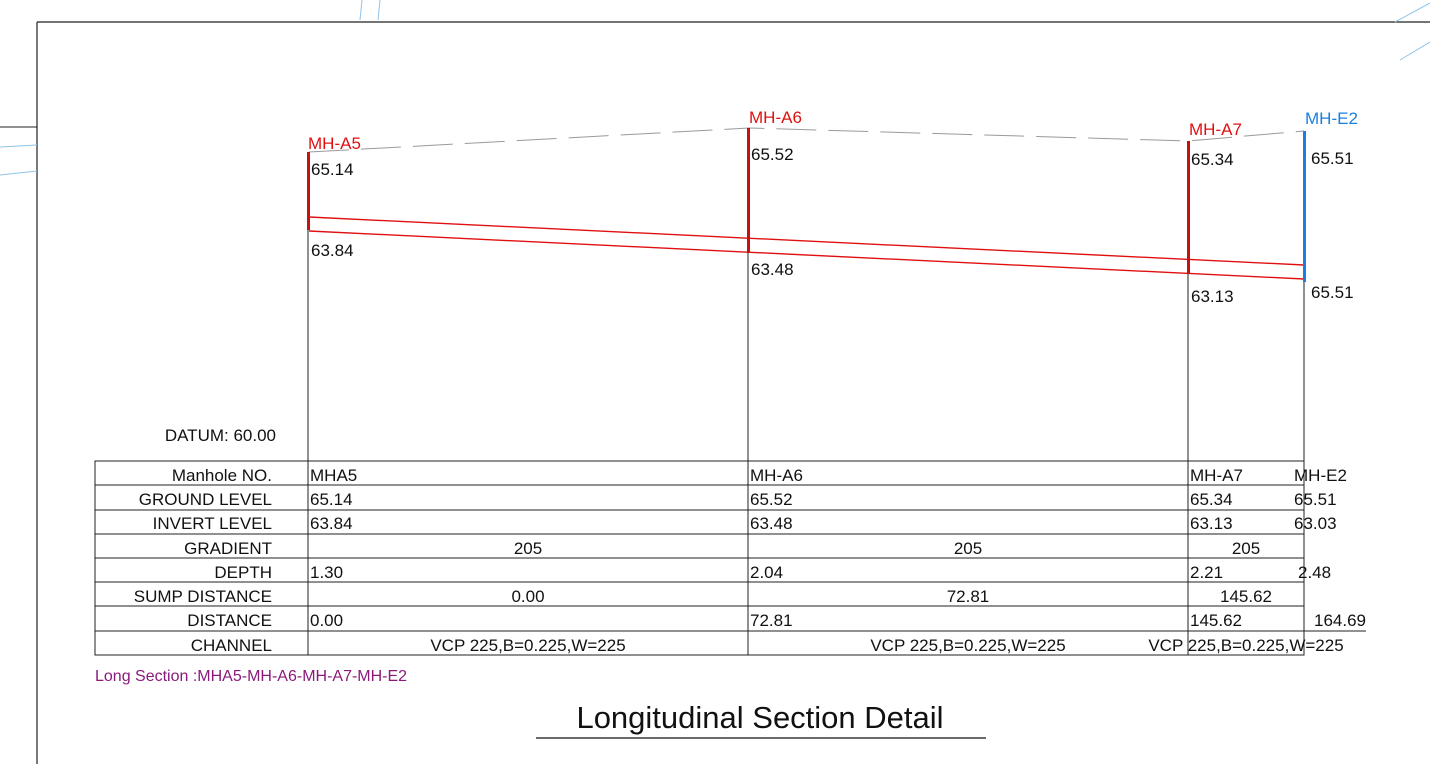  I want to click on cell: 1.30, so click(326, 572).